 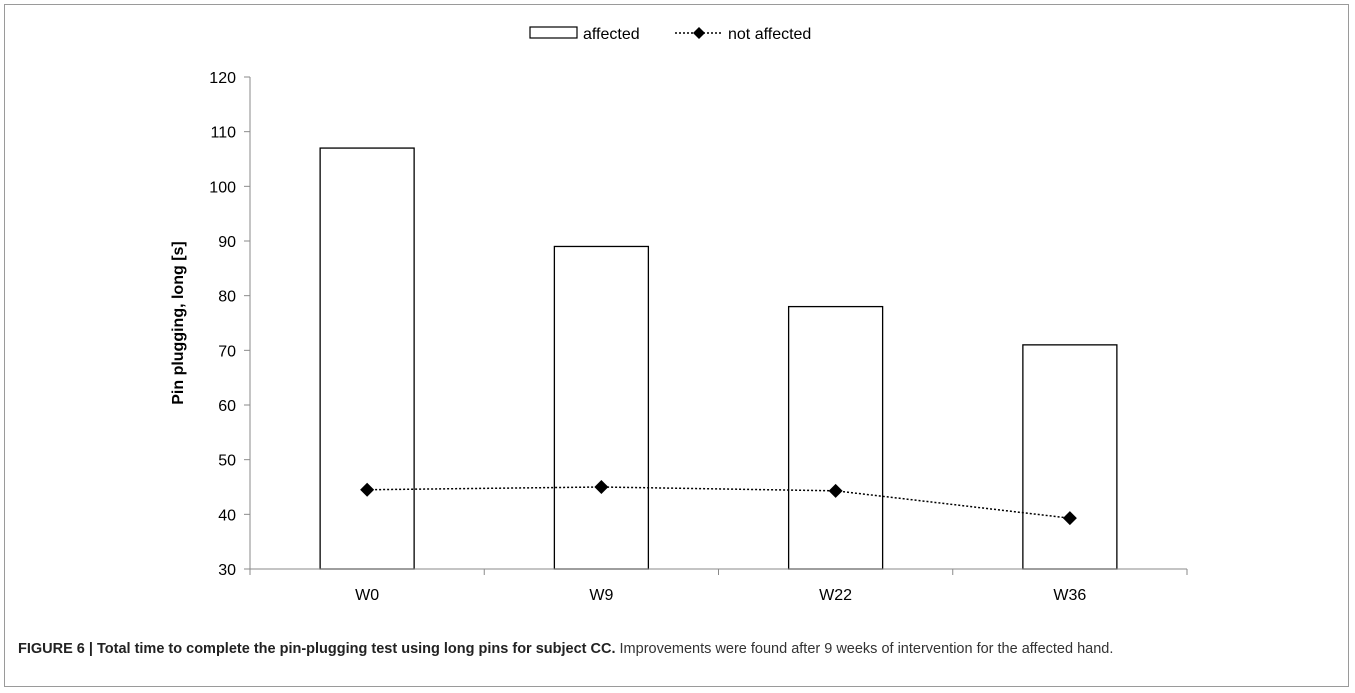 I want to click on y-tick-label: 90, so click(x=227, y=242).